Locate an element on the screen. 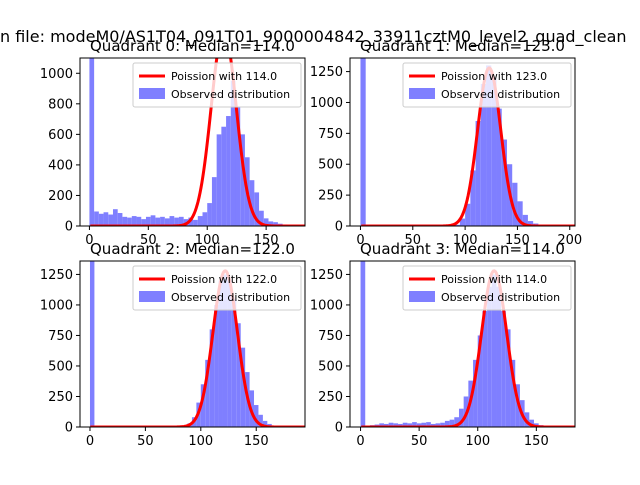 The height and width of the screenshot is (485, 640). legend-label: Poission with 123.0 is located at coordinates (494, 76).